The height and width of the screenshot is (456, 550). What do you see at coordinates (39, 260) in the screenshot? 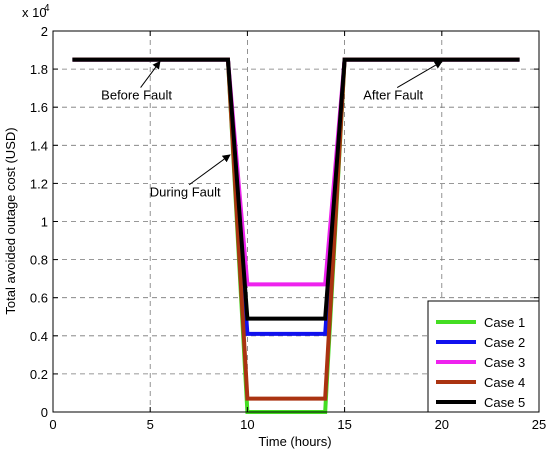
I see `y-tick-label: 0.8` at bounding box center [39, 260].